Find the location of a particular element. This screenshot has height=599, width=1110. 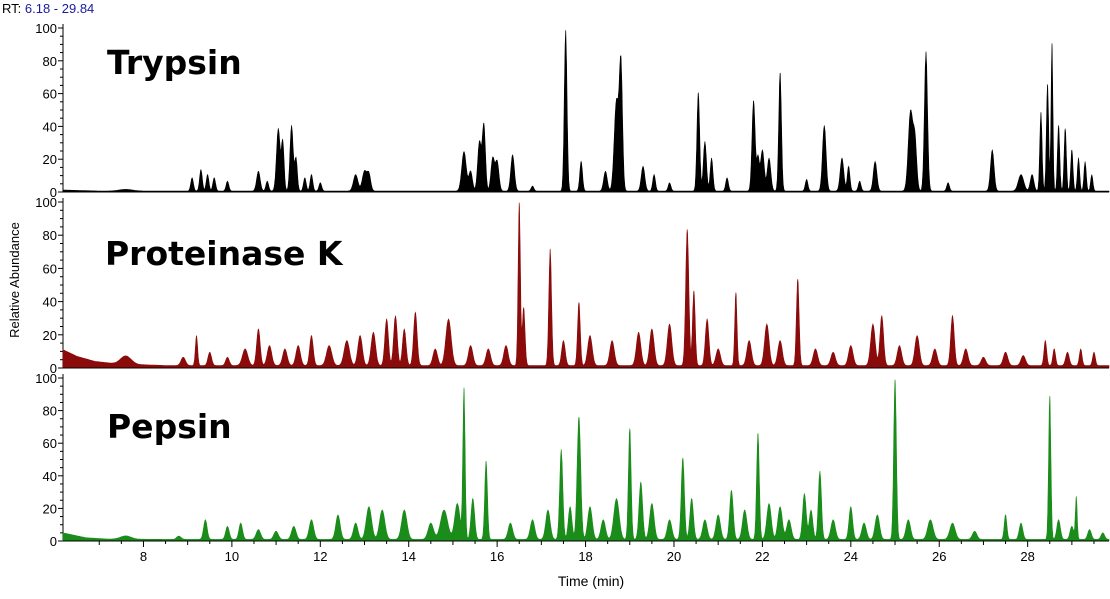

rt-range-value: 6.18 - 29.84 is located at coordinates (59, 8).